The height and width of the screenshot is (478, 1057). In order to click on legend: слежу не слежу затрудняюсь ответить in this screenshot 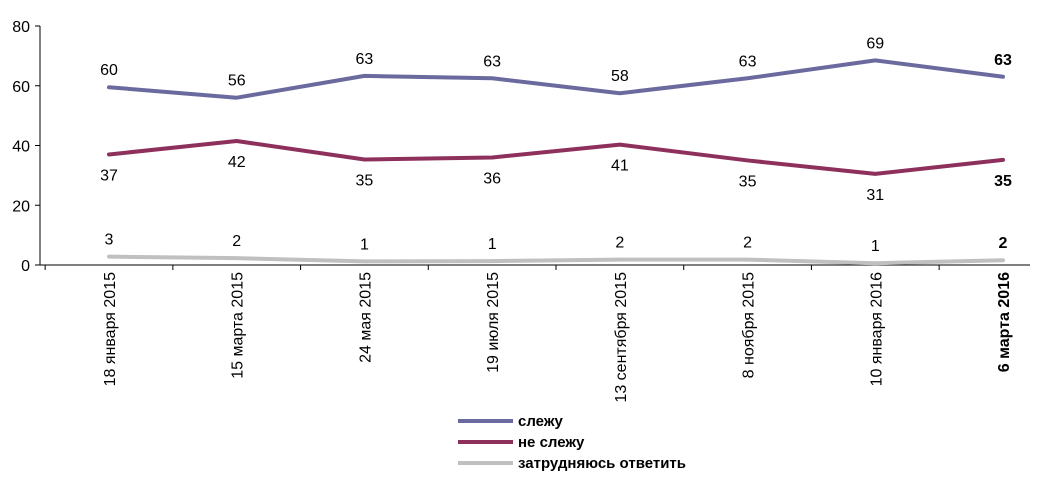, I will do `click(572, 442)`.